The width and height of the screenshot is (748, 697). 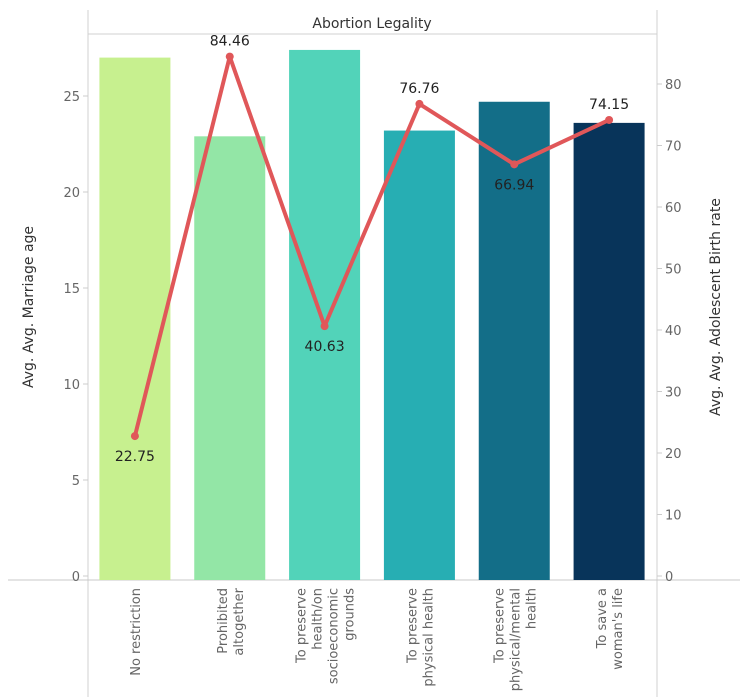 I want to click on category-label-line: health/on, so click(x=318, y=619).